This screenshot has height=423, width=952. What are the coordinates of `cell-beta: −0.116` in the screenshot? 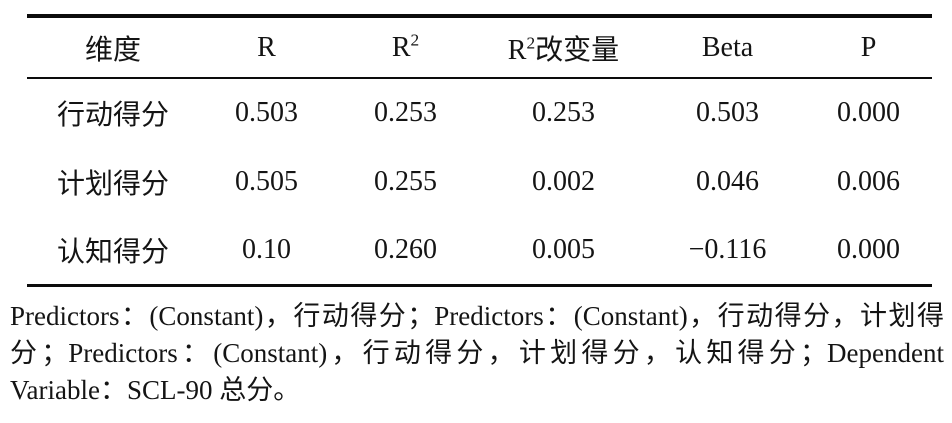 It's located at (727, 249).